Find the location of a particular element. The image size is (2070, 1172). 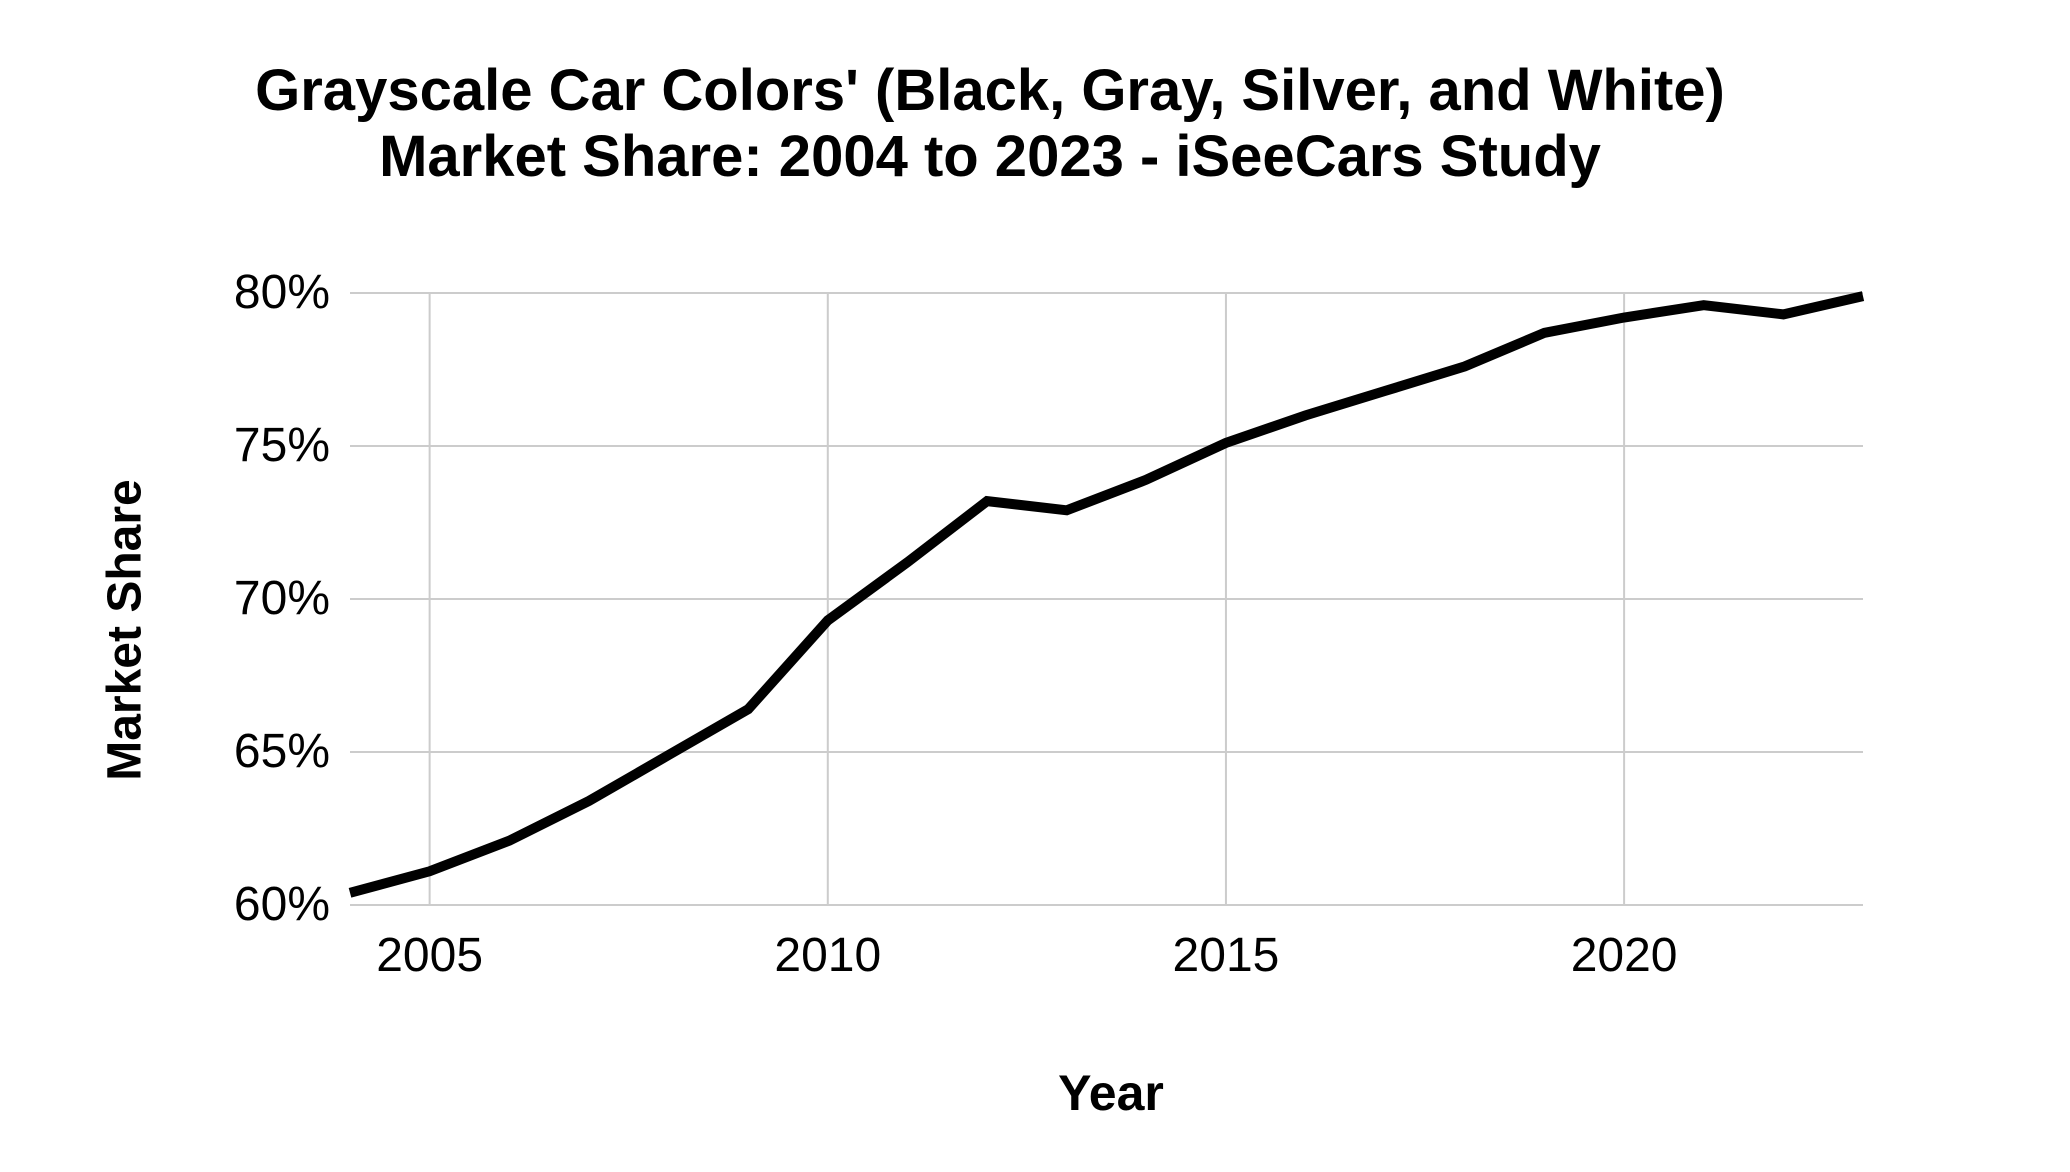

x-tick-label-2005: 2005 is located at coordinates (430, 955).